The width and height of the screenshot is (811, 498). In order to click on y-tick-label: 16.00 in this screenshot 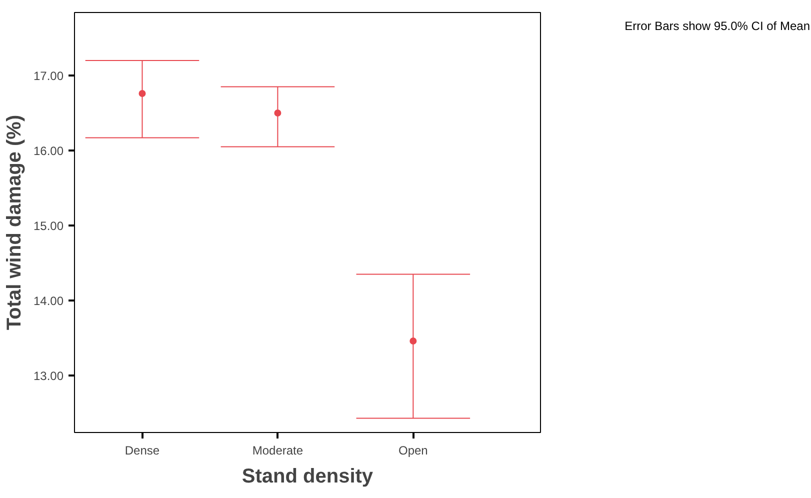, I will do `click(48, 151)`.